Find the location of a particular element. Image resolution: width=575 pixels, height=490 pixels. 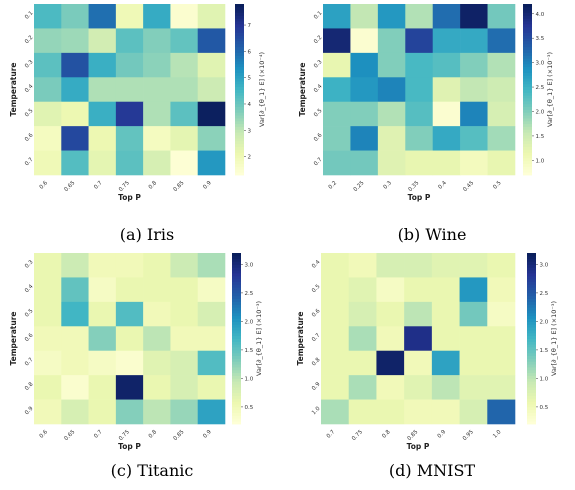

x-tick-label: 0.5 is located at coordinates (497, 185).